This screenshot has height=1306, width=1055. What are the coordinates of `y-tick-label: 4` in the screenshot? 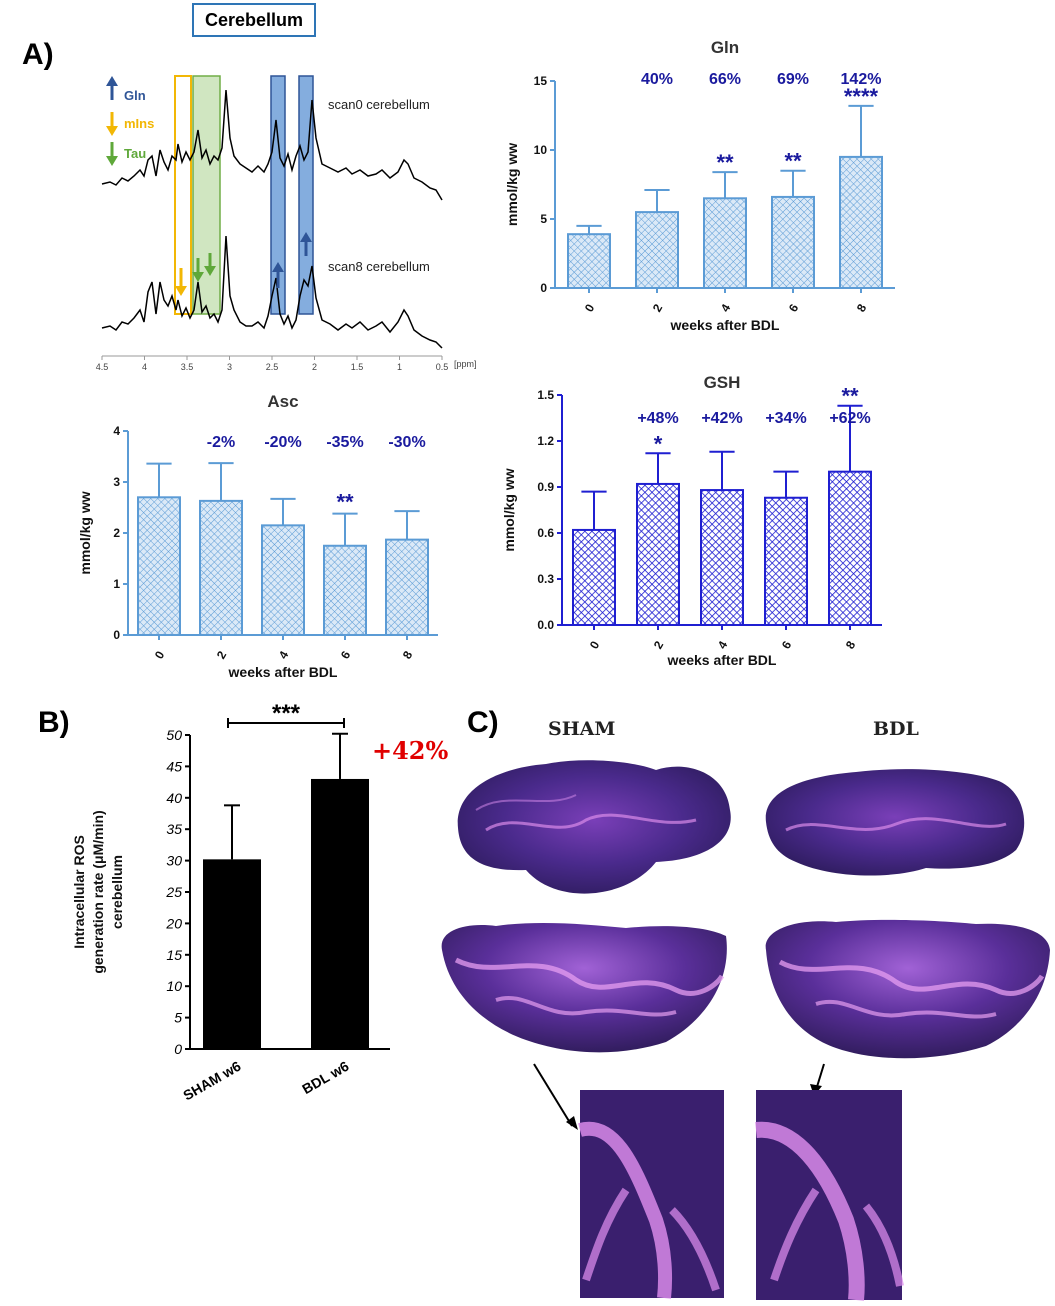 It's located at (116, 431).